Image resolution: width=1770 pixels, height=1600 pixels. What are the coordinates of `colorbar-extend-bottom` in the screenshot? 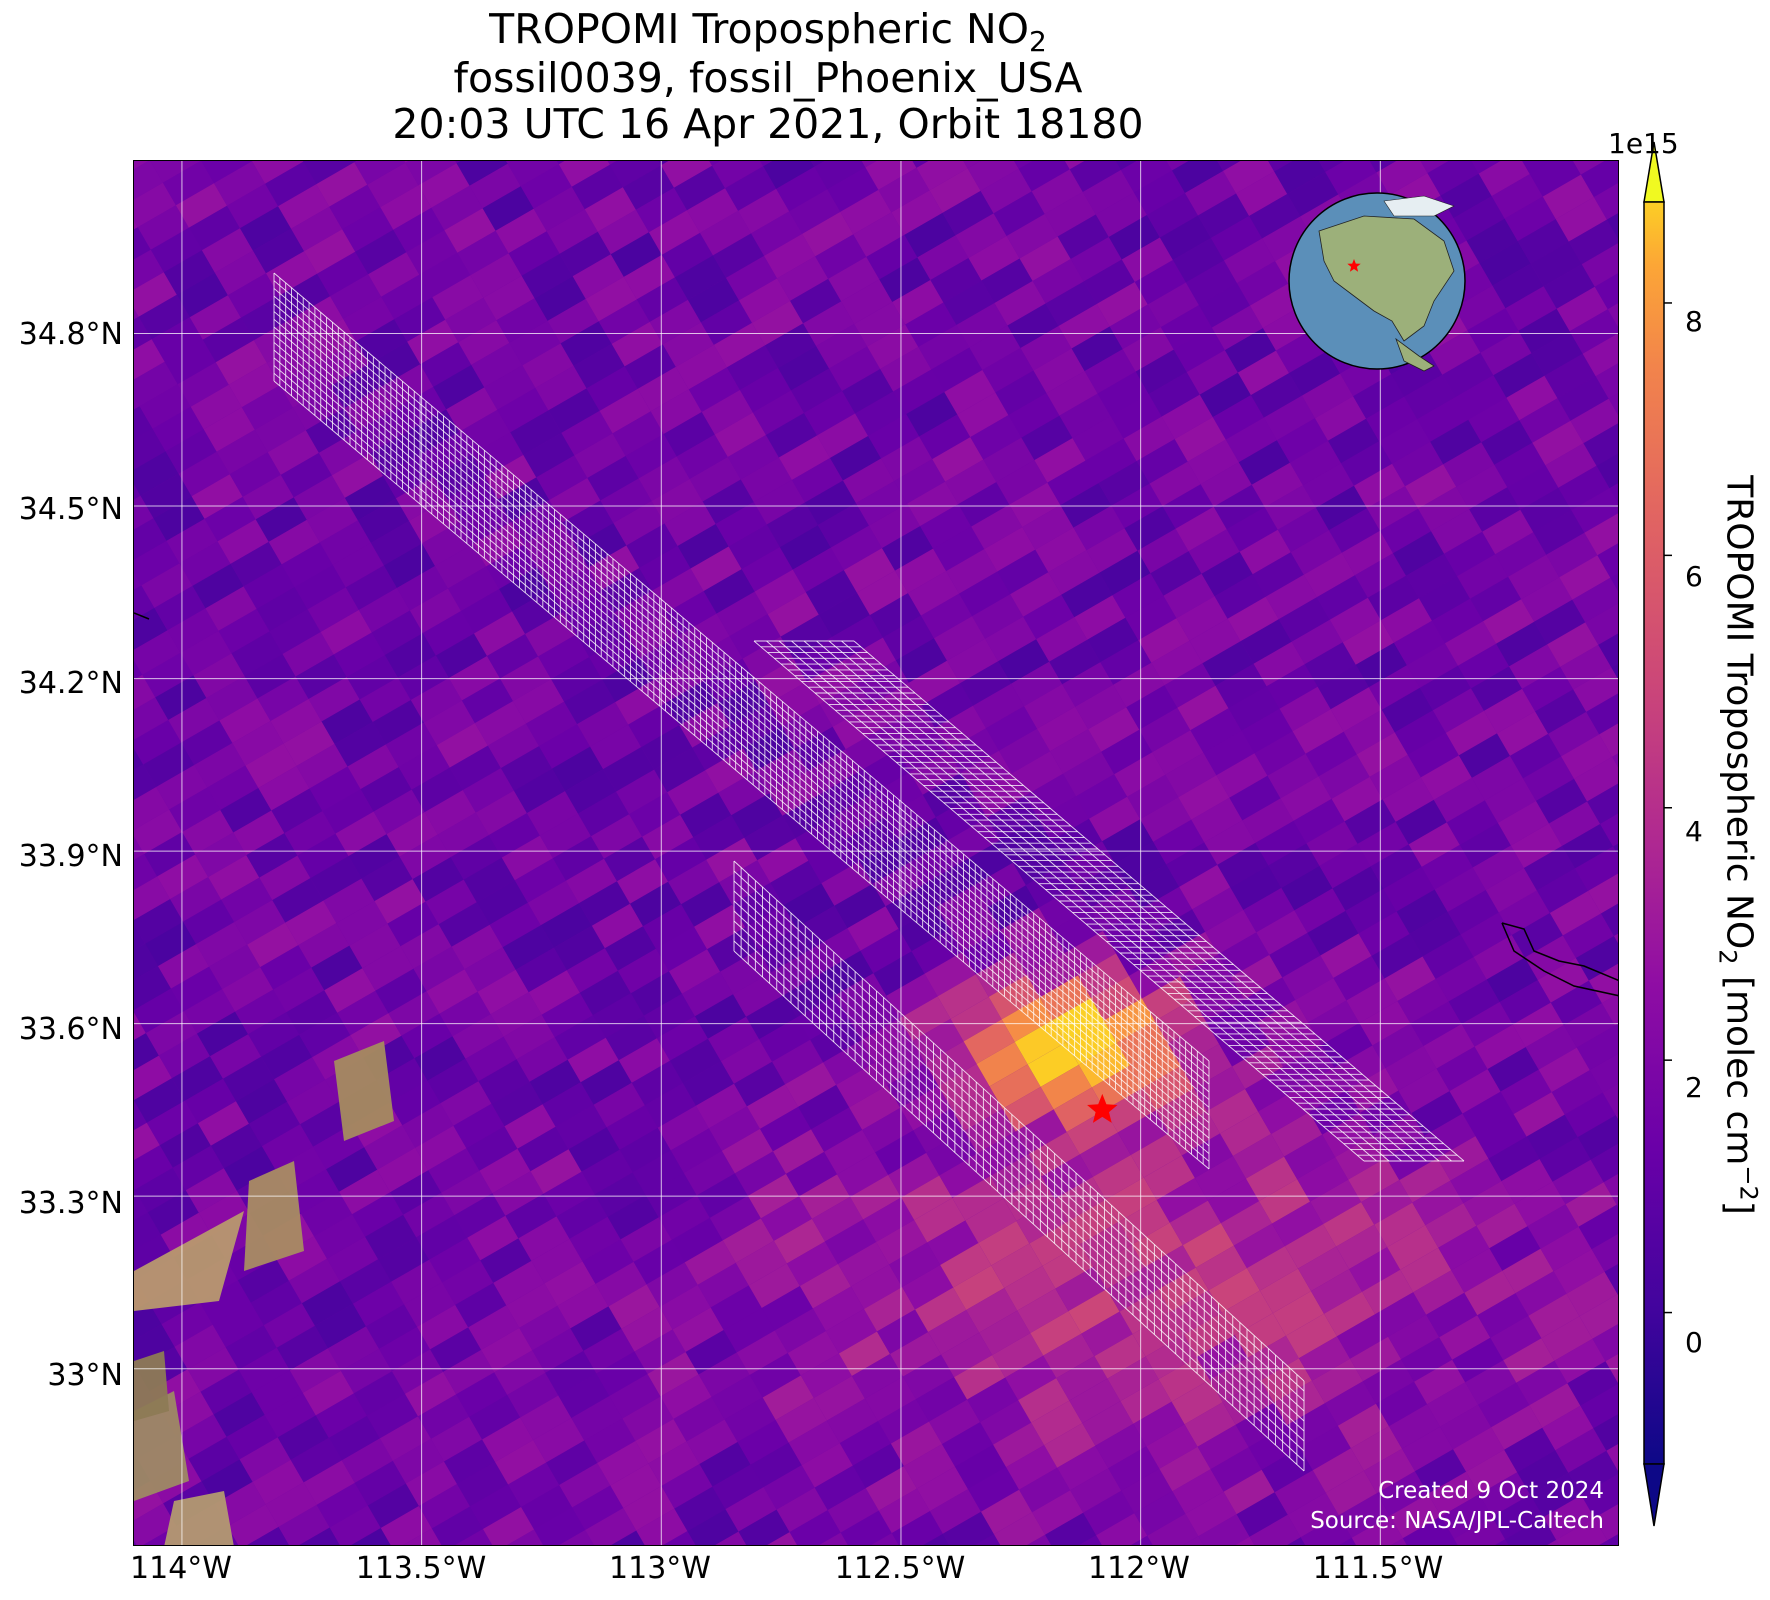 It's located at (1654, 1495).